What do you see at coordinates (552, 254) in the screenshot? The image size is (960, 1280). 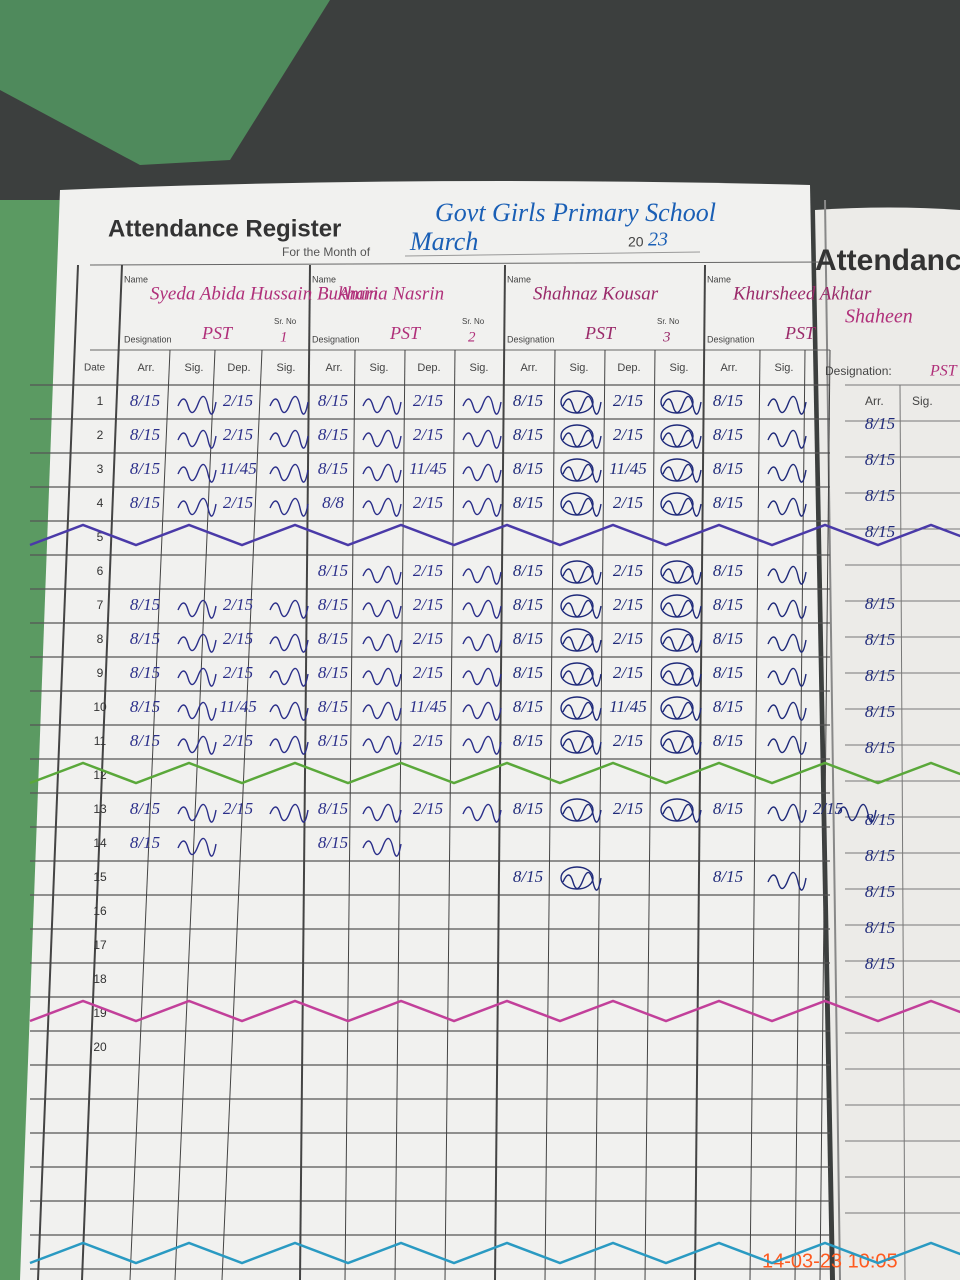 I see `month-underline` at bounding box center [552, 254].